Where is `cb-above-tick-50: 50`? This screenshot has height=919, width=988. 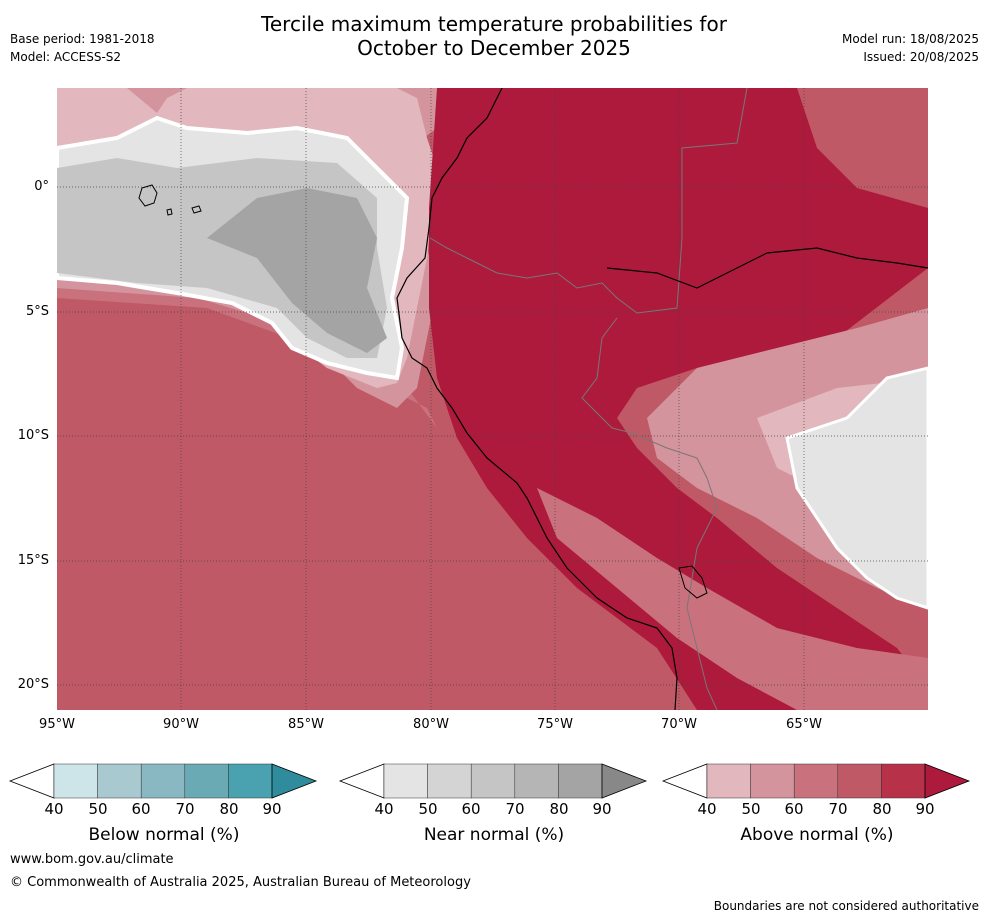
cb-above-tick-50: 50 is located at coordinates (751, 809).